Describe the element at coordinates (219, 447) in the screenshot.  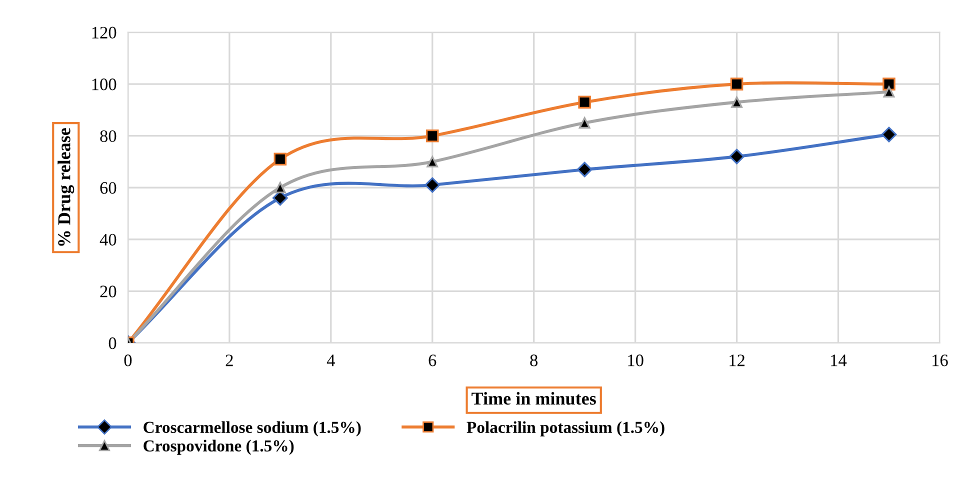
I see `legend-label: Crospovidone (1.5%)` at that location.